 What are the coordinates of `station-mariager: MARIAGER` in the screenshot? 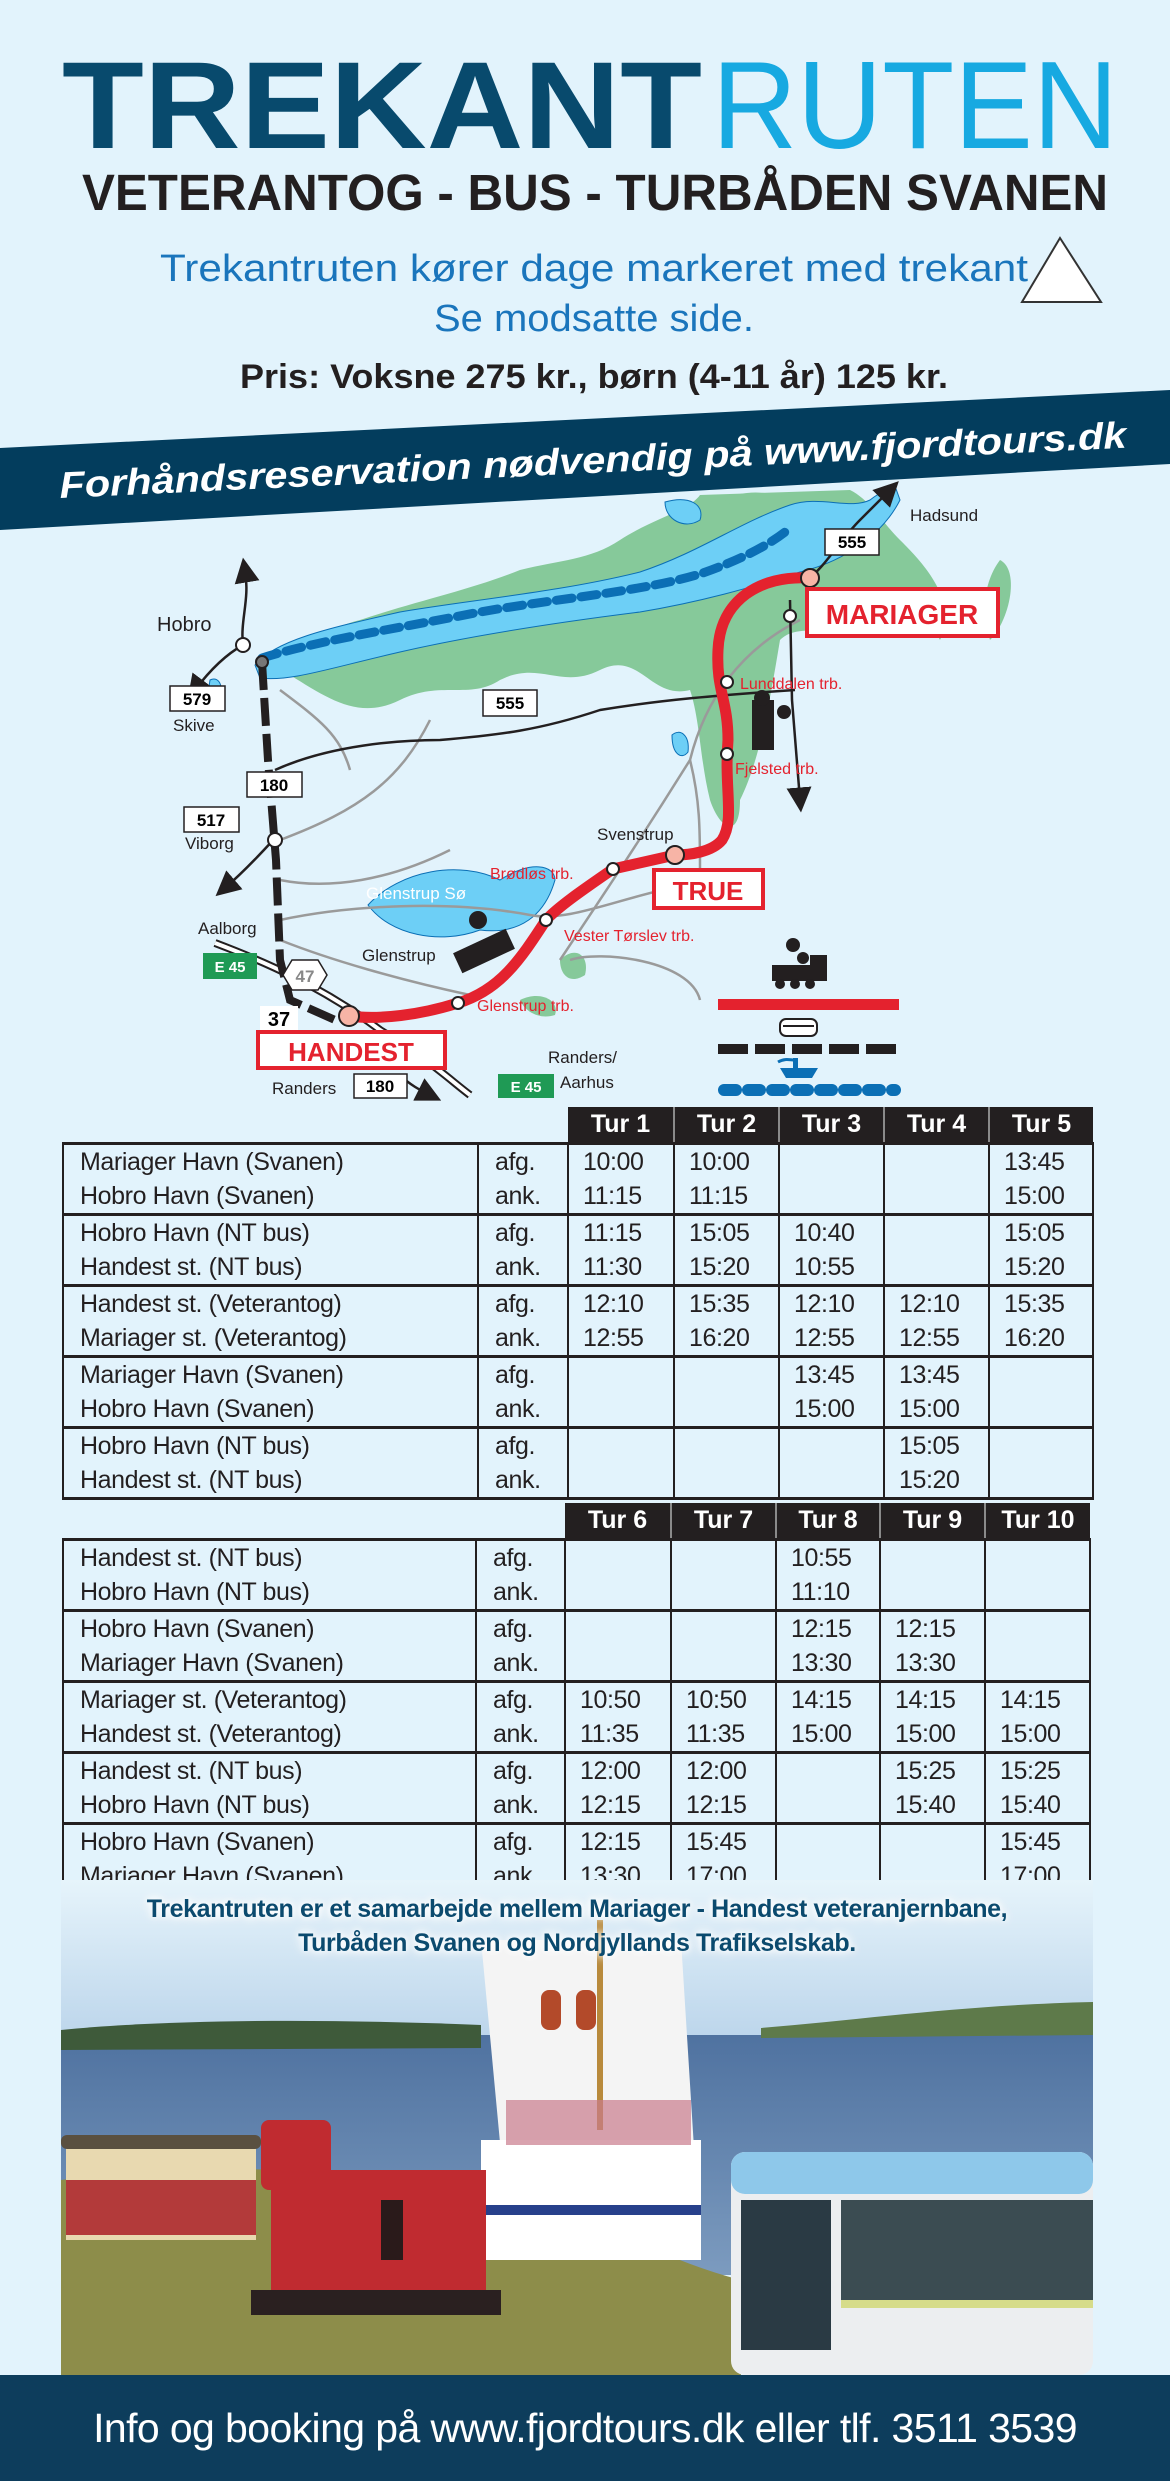 It's located at (902, 614).